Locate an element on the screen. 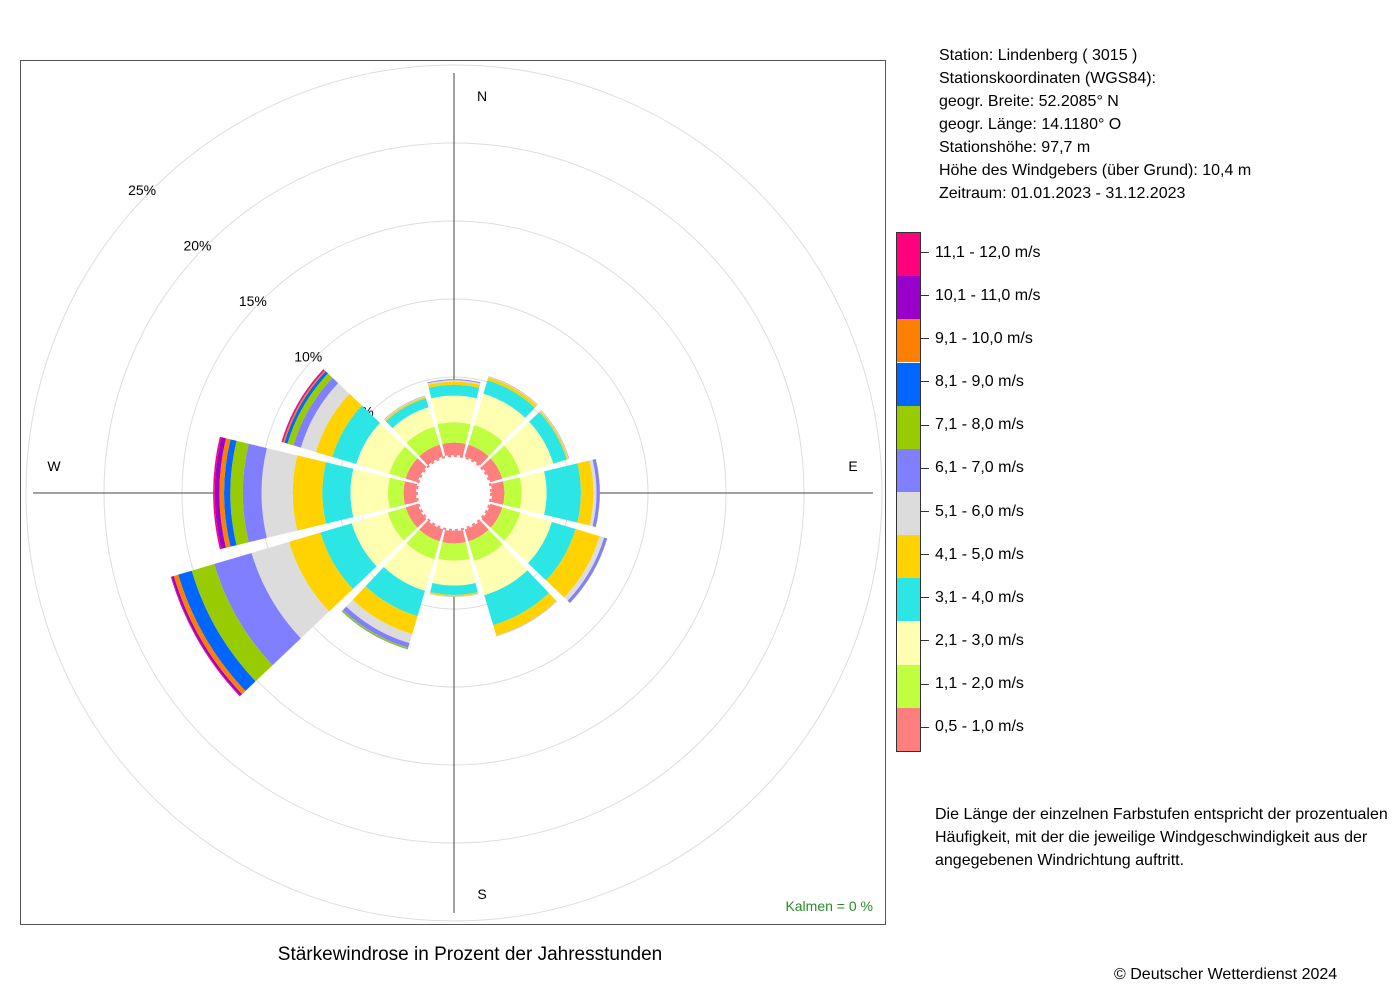 The width and height of the screenshot is (1400, 1000). legend-colorbar is located at coordinates (908, 492).